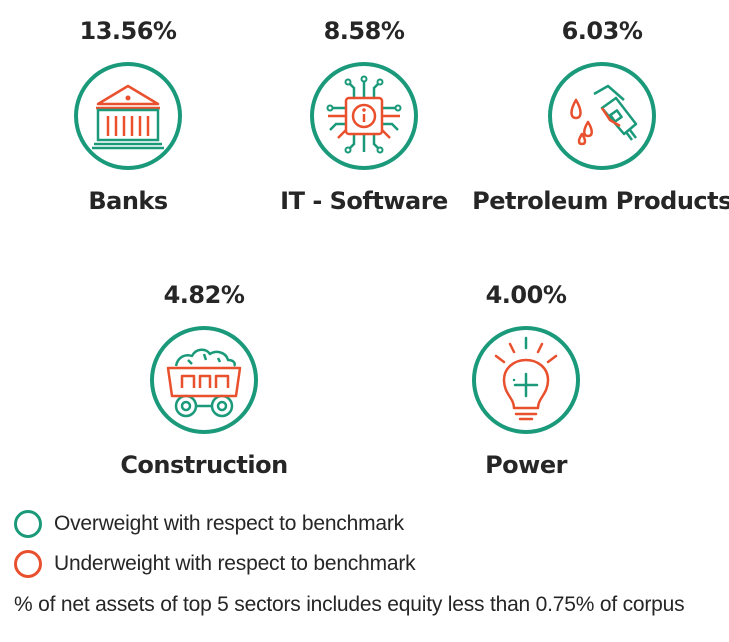  Describe the element at coordinates (204, 465) in the screenshot. I see `sector-name: Construction` at that location.